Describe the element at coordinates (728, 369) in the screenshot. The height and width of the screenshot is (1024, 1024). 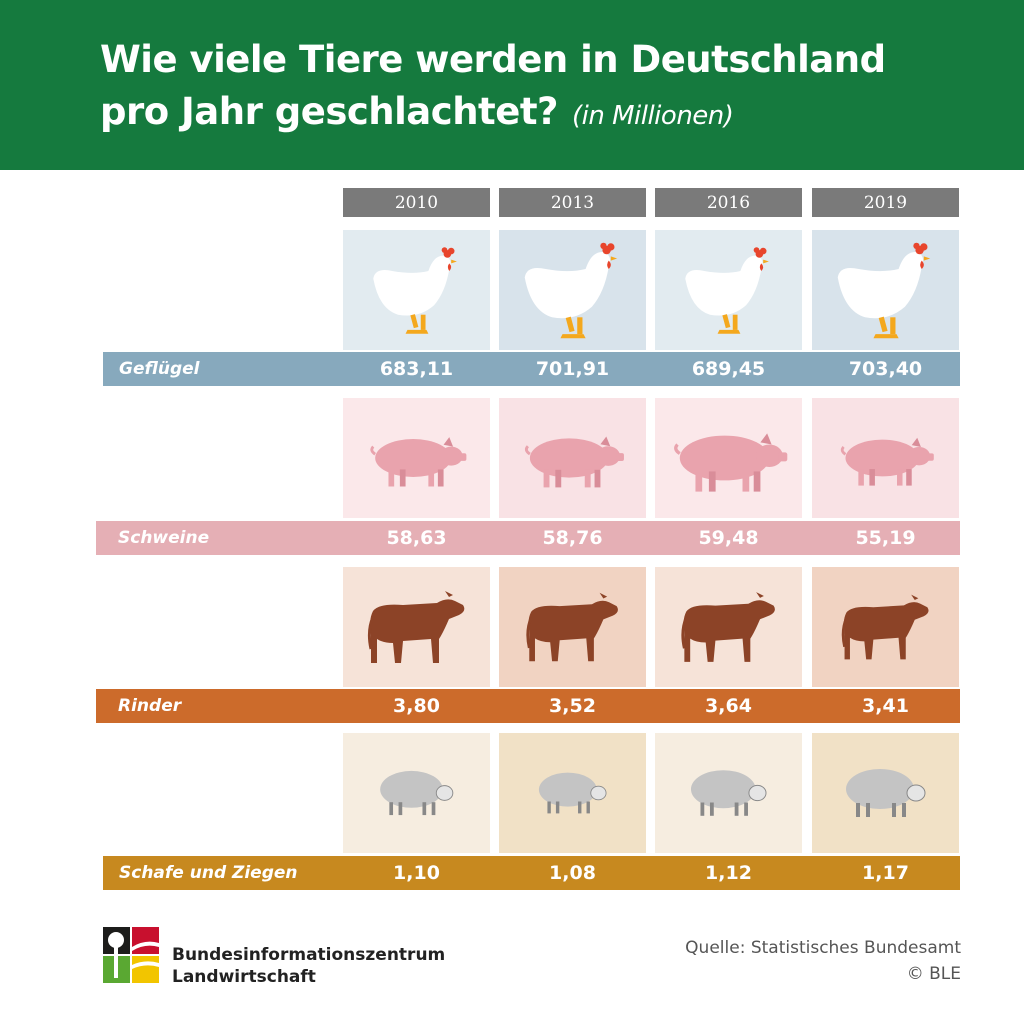
I see `value-gefluegel-2016: 689,45` at that location.